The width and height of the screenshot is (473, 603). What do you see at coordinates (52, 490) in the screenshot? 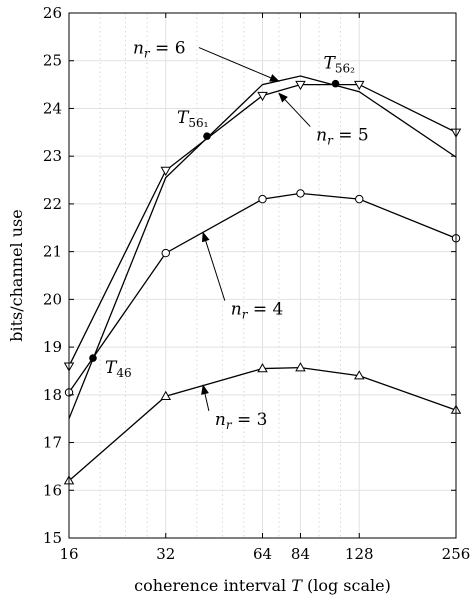
I see `y-tick-label: 16` at bounding box center [52, 490].